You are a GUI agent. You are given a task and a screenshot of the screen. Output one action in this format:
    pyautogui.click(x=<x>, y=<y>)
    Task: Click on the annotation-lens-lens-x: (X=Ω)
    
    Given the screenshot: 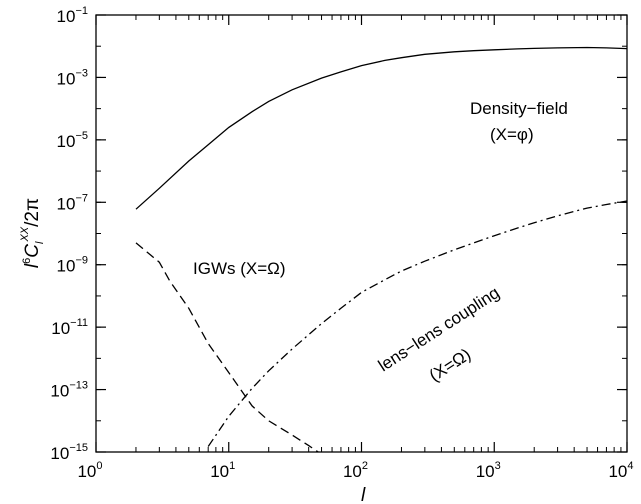 What is the action you would take?
    pyautogui.click(x=450, y=365)
    